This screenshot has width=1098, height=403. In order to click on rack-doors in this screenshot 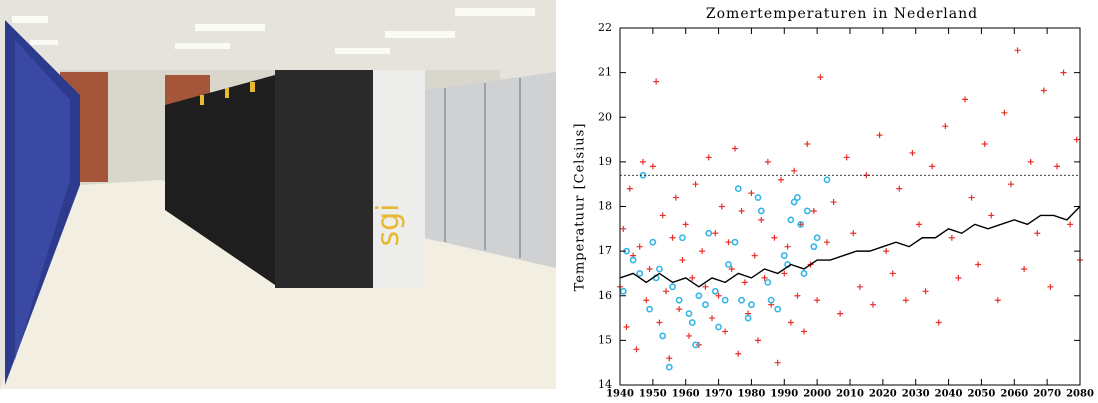, I will do `click(482, 168)`.